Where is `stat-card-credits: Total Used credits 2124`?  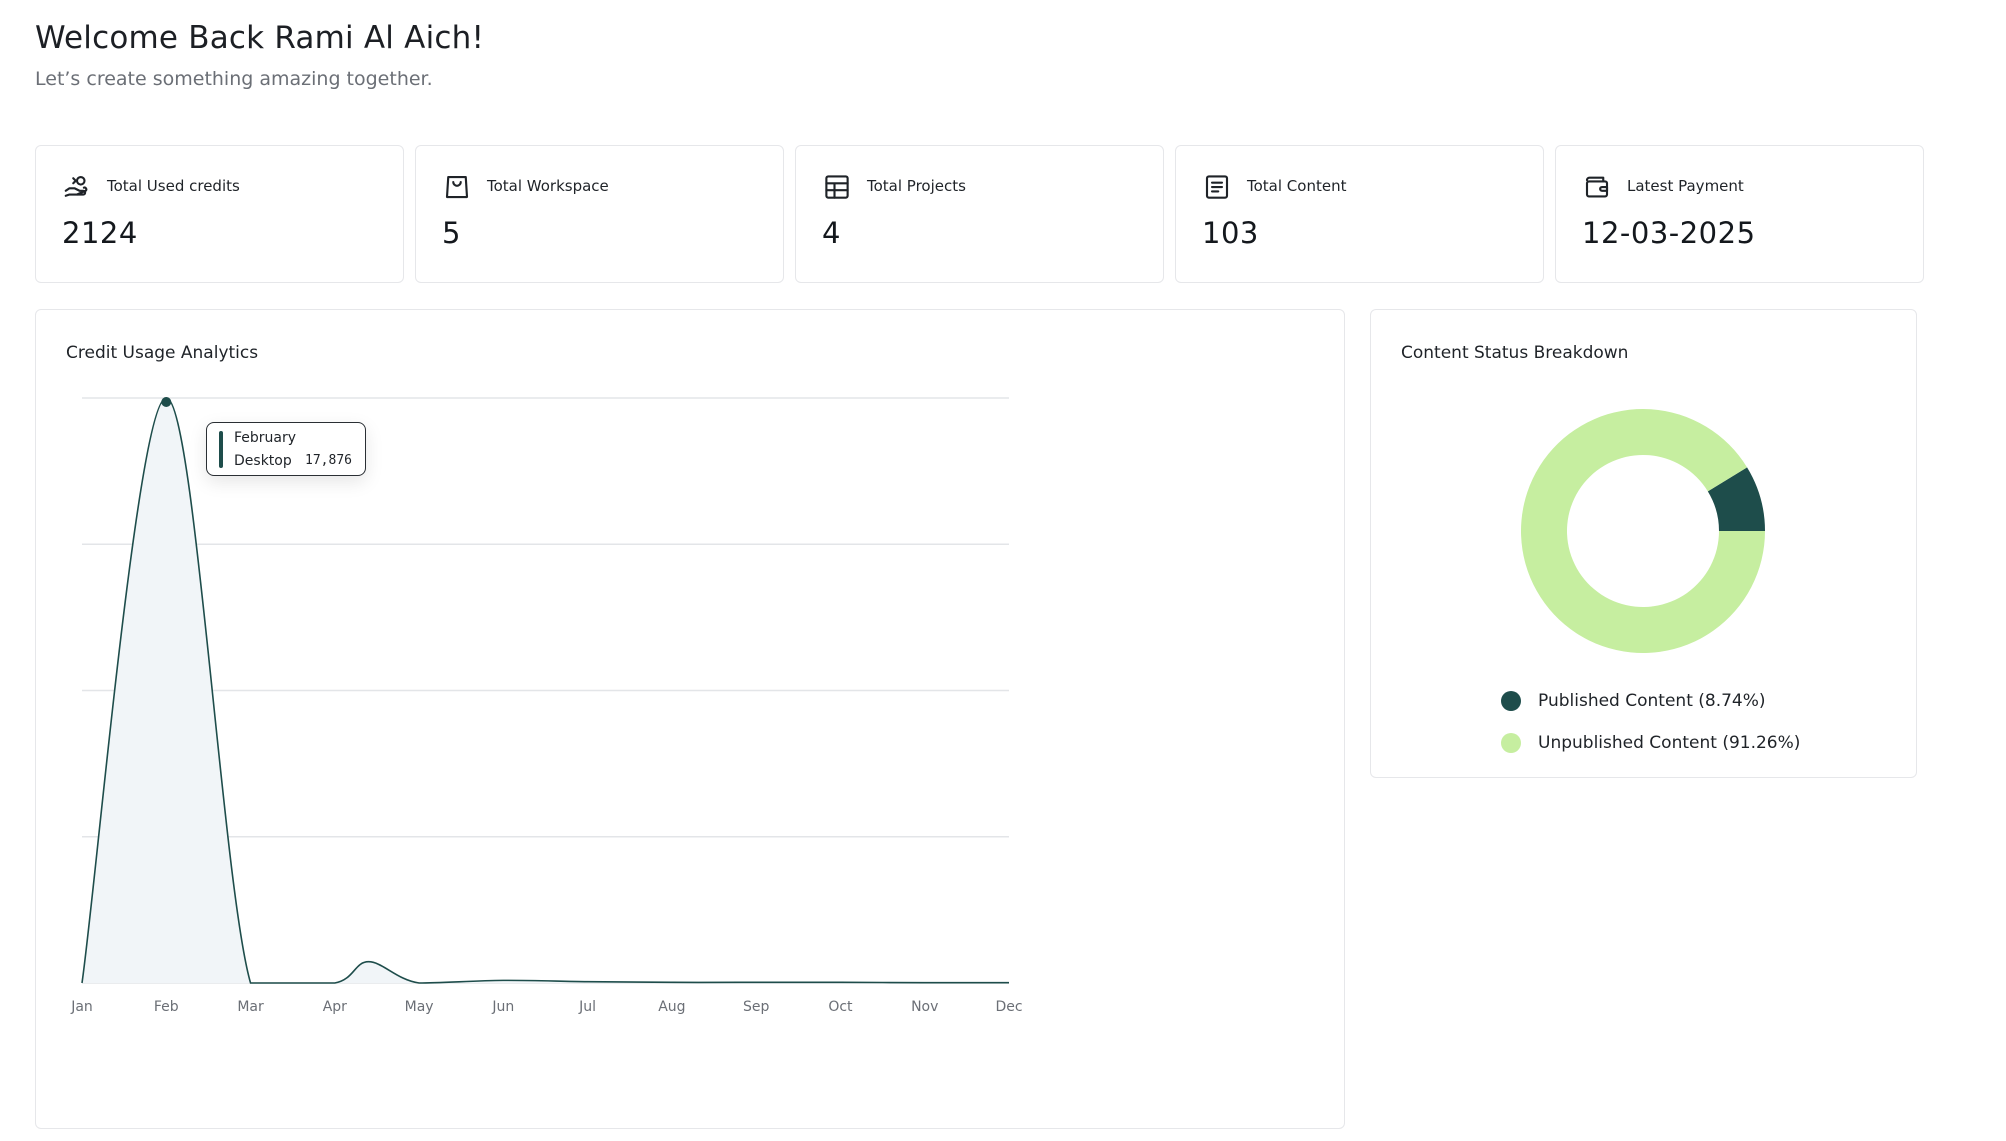
stat-card-credits: Total Used credits 2124 is located at coordinates (219, 214).